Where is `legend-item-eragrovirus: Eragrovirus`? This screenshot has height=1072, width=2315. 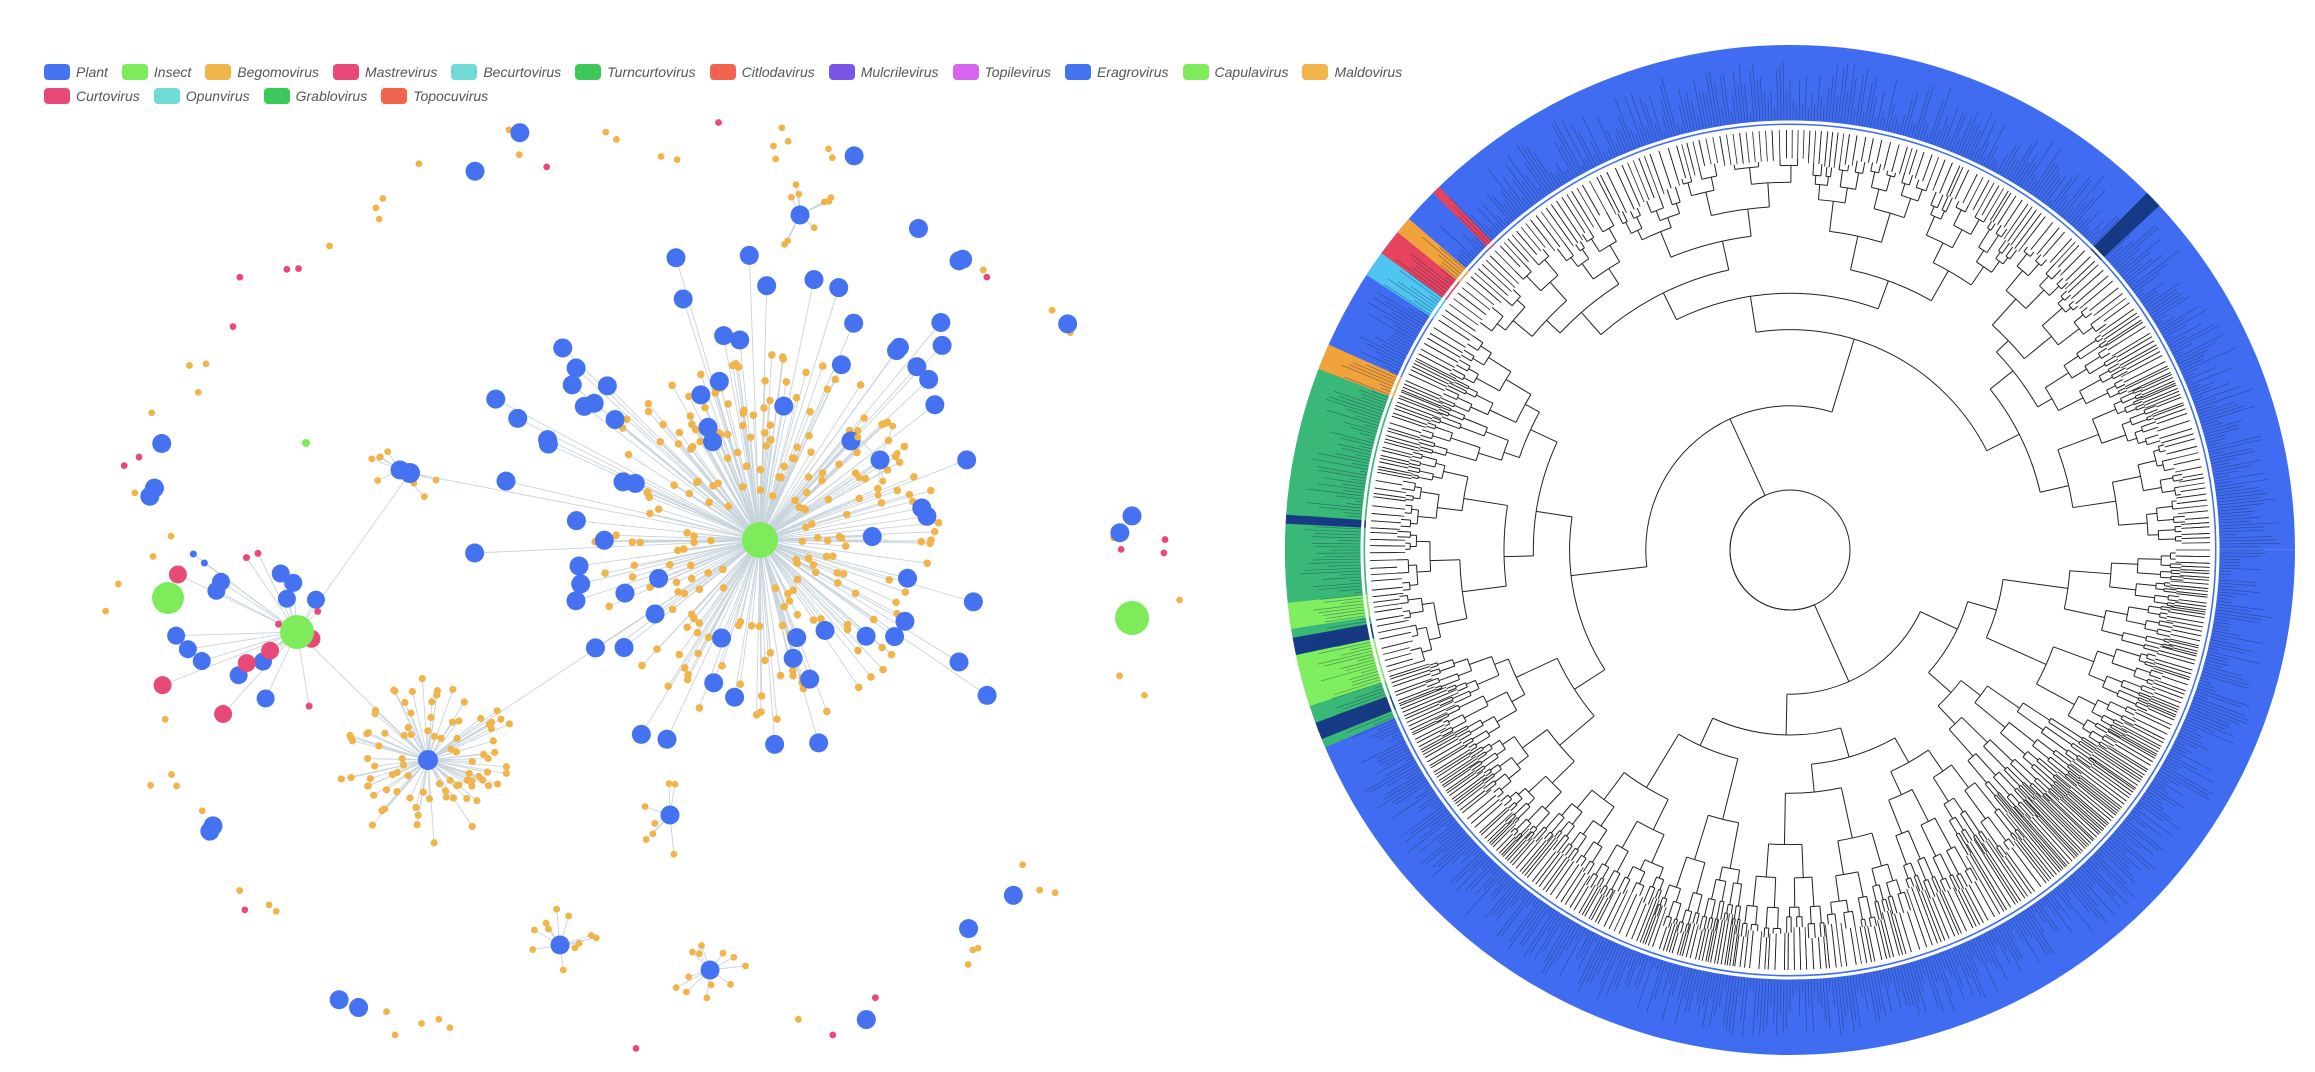 legend-item-eragrovirus: Eragrovirus is located at coordinates (1116, 72).